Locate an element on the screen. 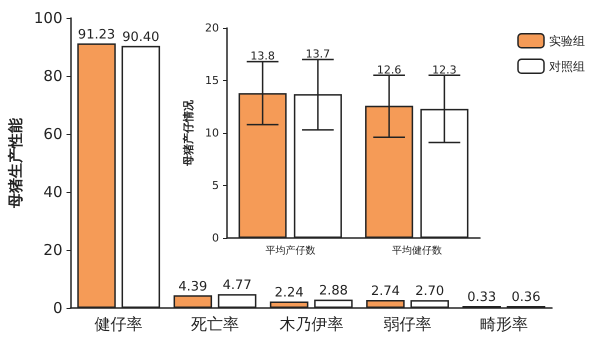  data-label: 90.40 is located at coordinates (141, 37).